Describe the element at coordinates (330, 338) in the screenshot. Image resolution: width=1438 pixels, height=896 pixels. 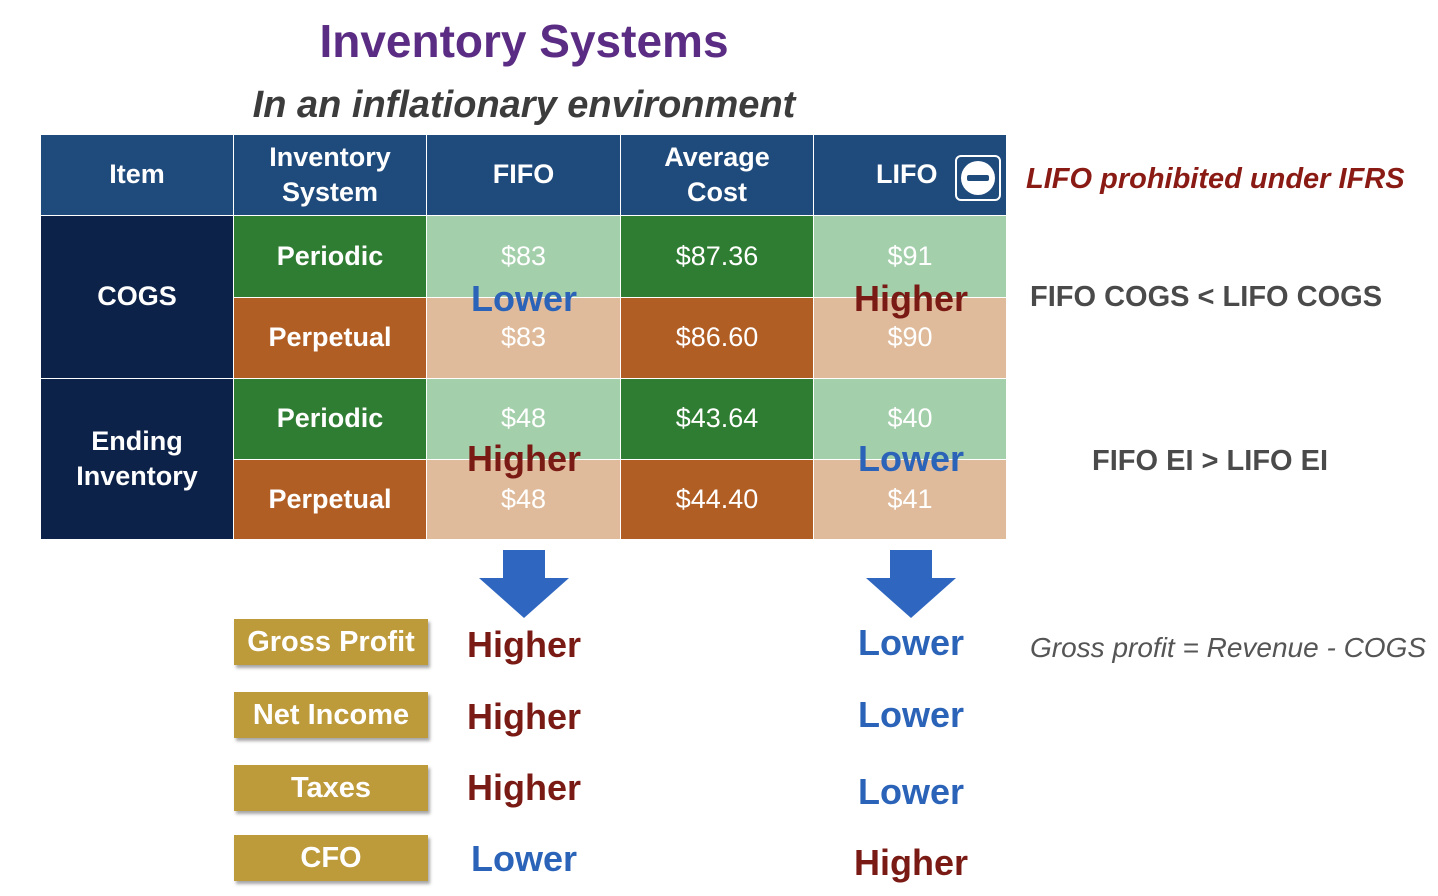
I see `cogs-perpetual-system: Perpetual` at that location.